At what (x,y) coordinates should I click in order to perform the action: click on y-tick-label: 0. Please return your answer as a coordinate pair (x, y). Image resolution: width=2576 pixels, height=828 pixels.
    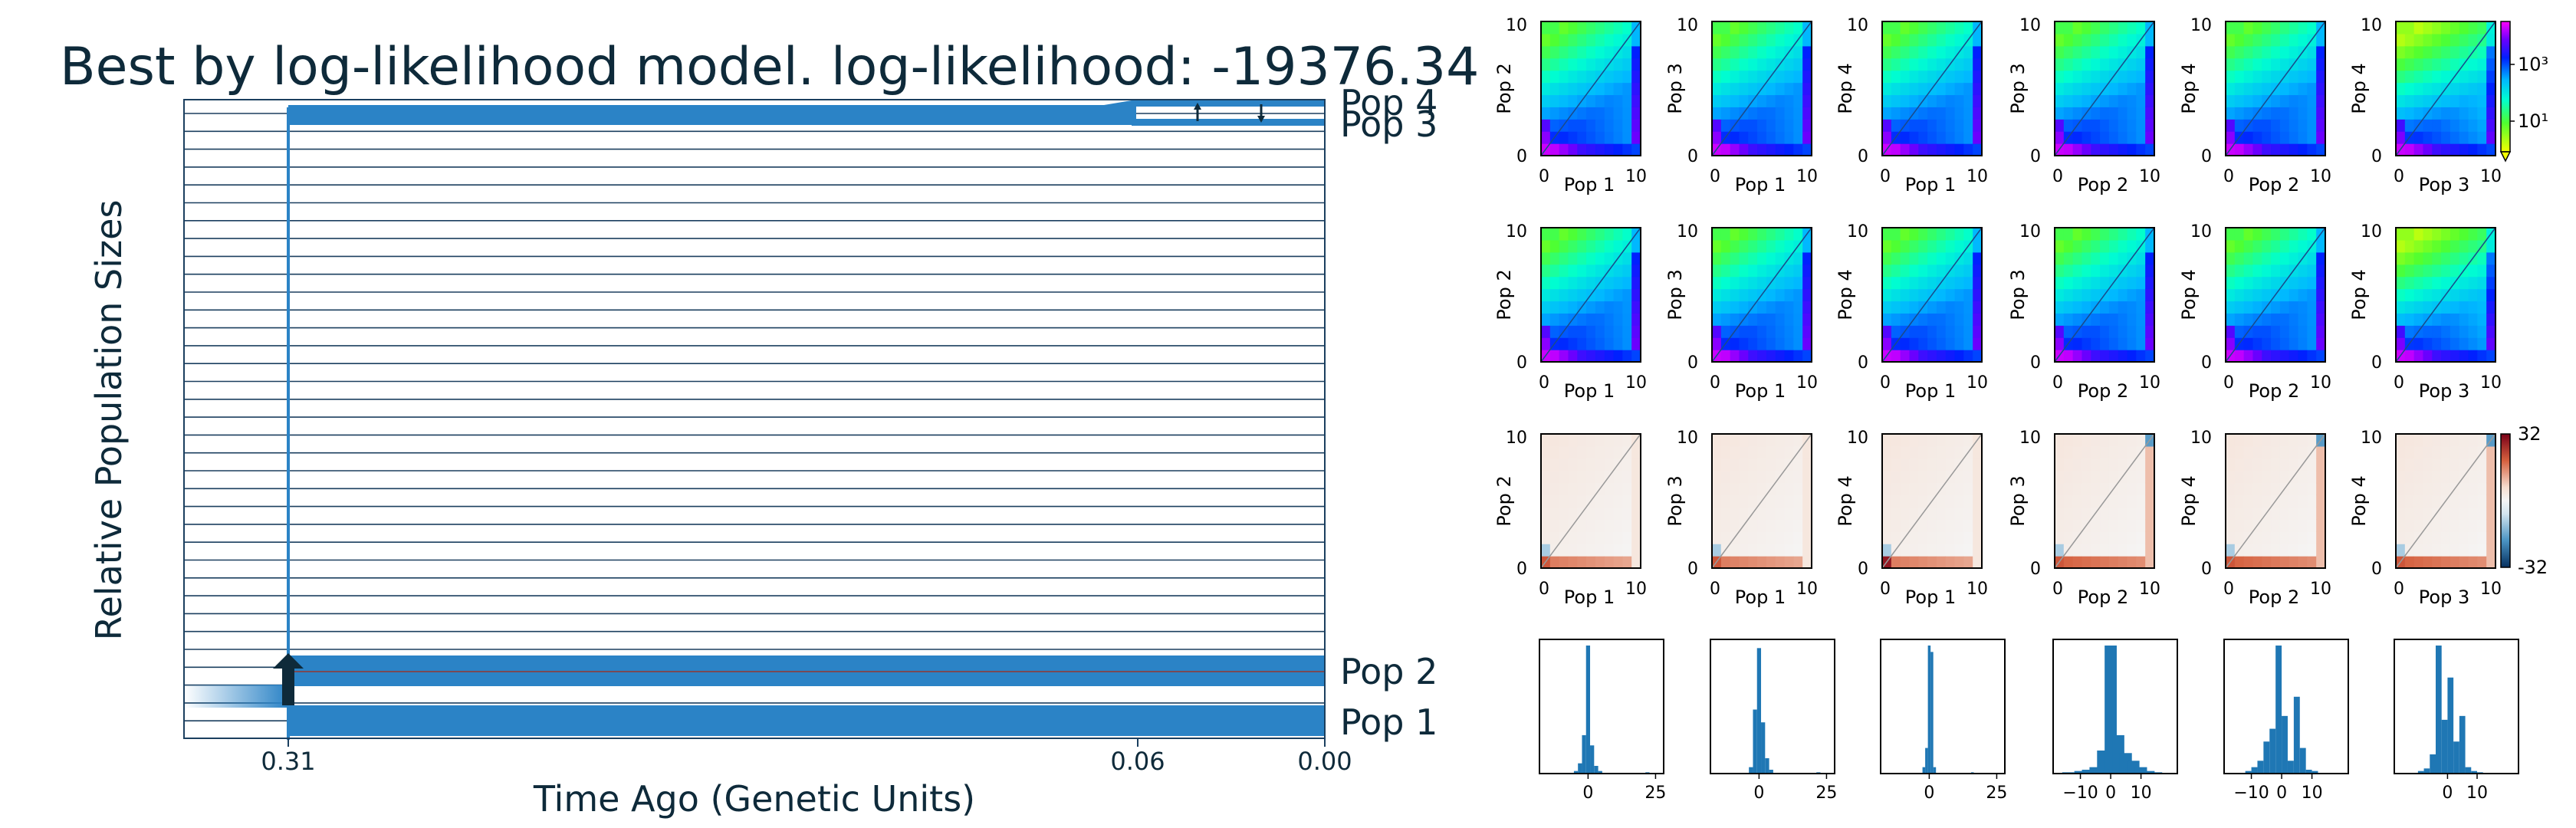
    Looking at the image, I should click on (2036, 569).